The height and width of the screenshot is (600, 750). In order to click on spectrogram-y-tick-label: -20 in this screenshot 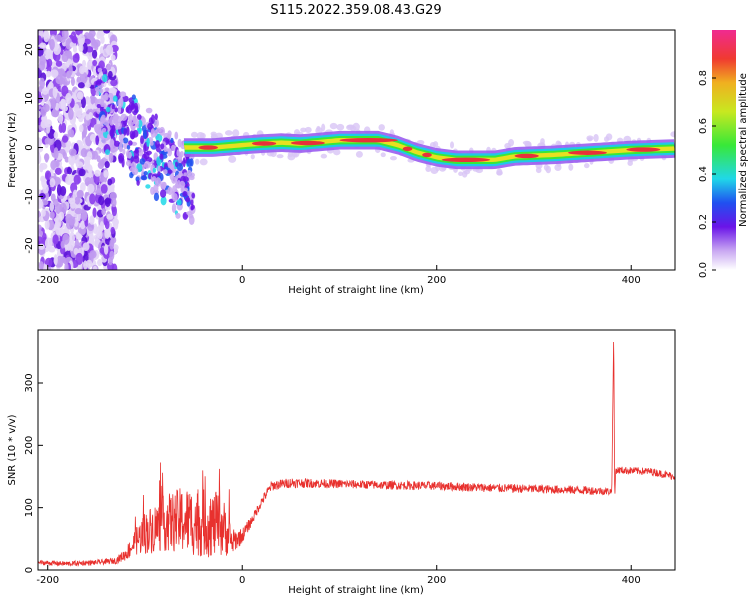, I will do `click(29, 245)`.